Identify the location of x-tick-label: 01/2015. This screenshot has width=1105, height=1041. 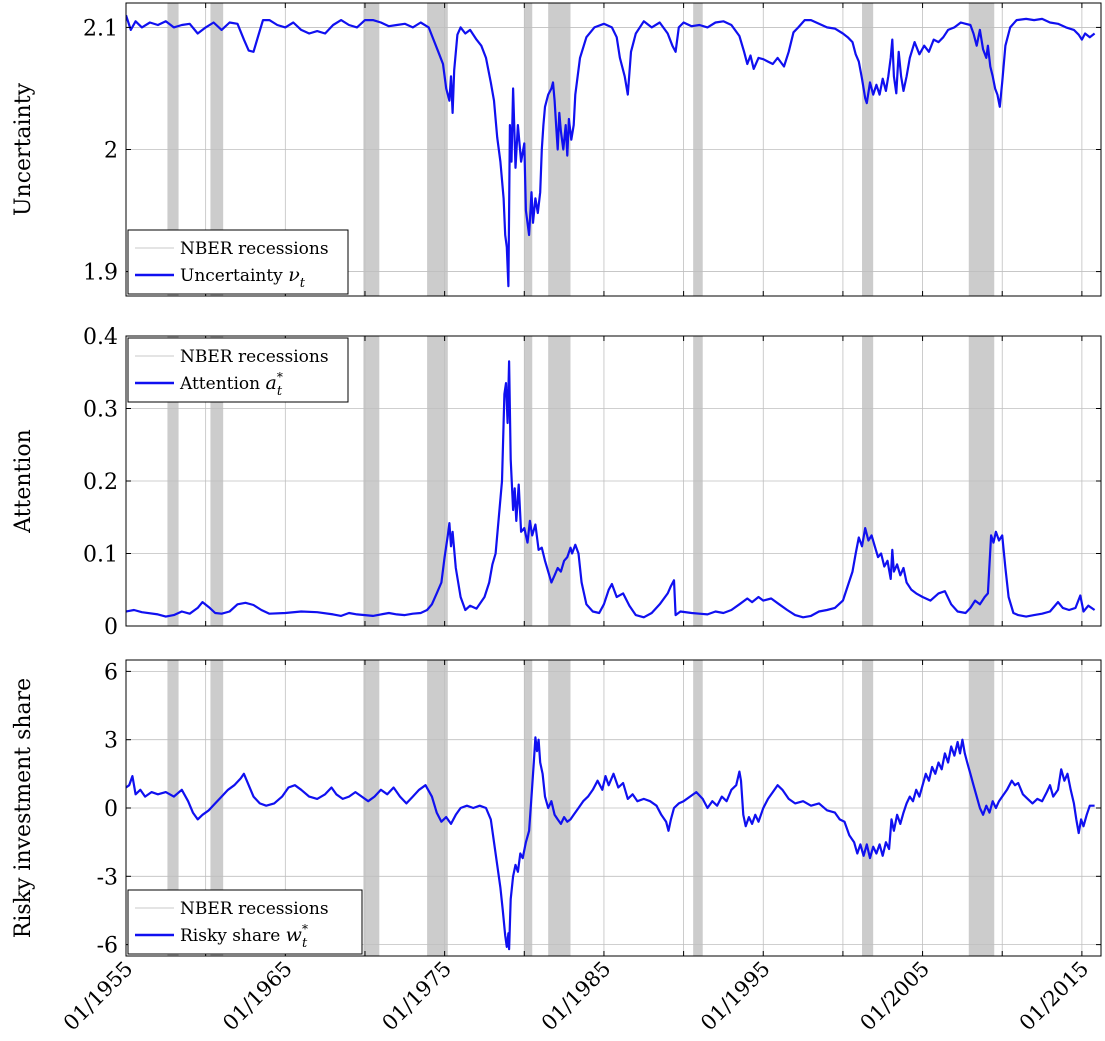
(1054, 996).